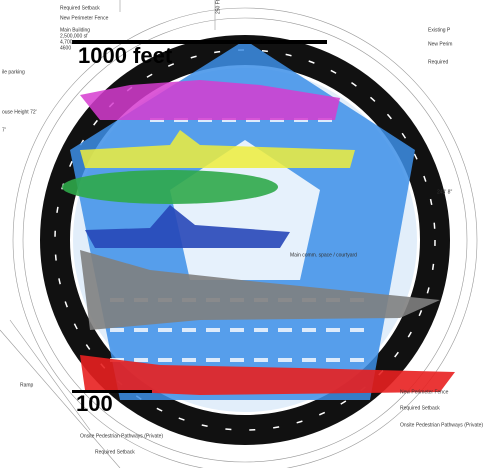  I want to click on scale-bar-top, so click(199, 42).